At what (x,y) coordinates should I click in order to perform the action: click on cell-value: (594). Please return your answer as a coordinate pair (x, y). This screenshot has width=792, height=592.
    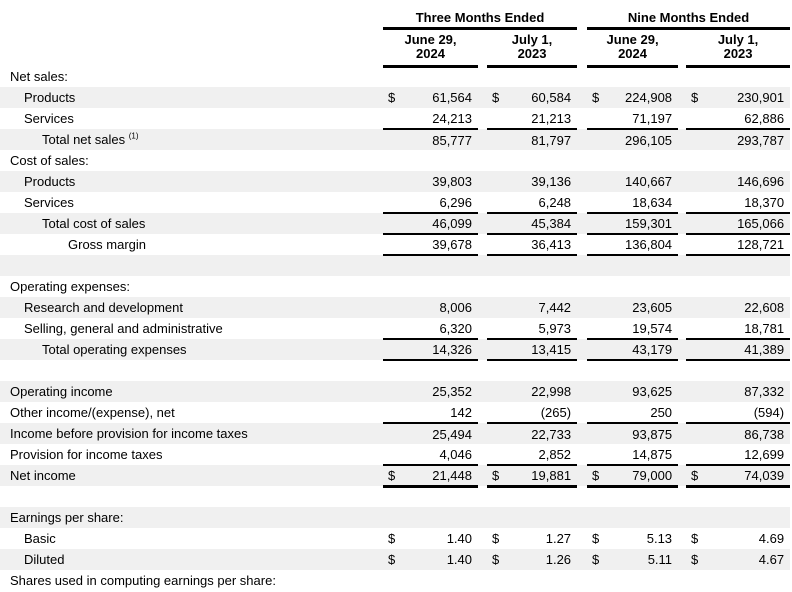
    Looking at the image, I should click on (748, 413).